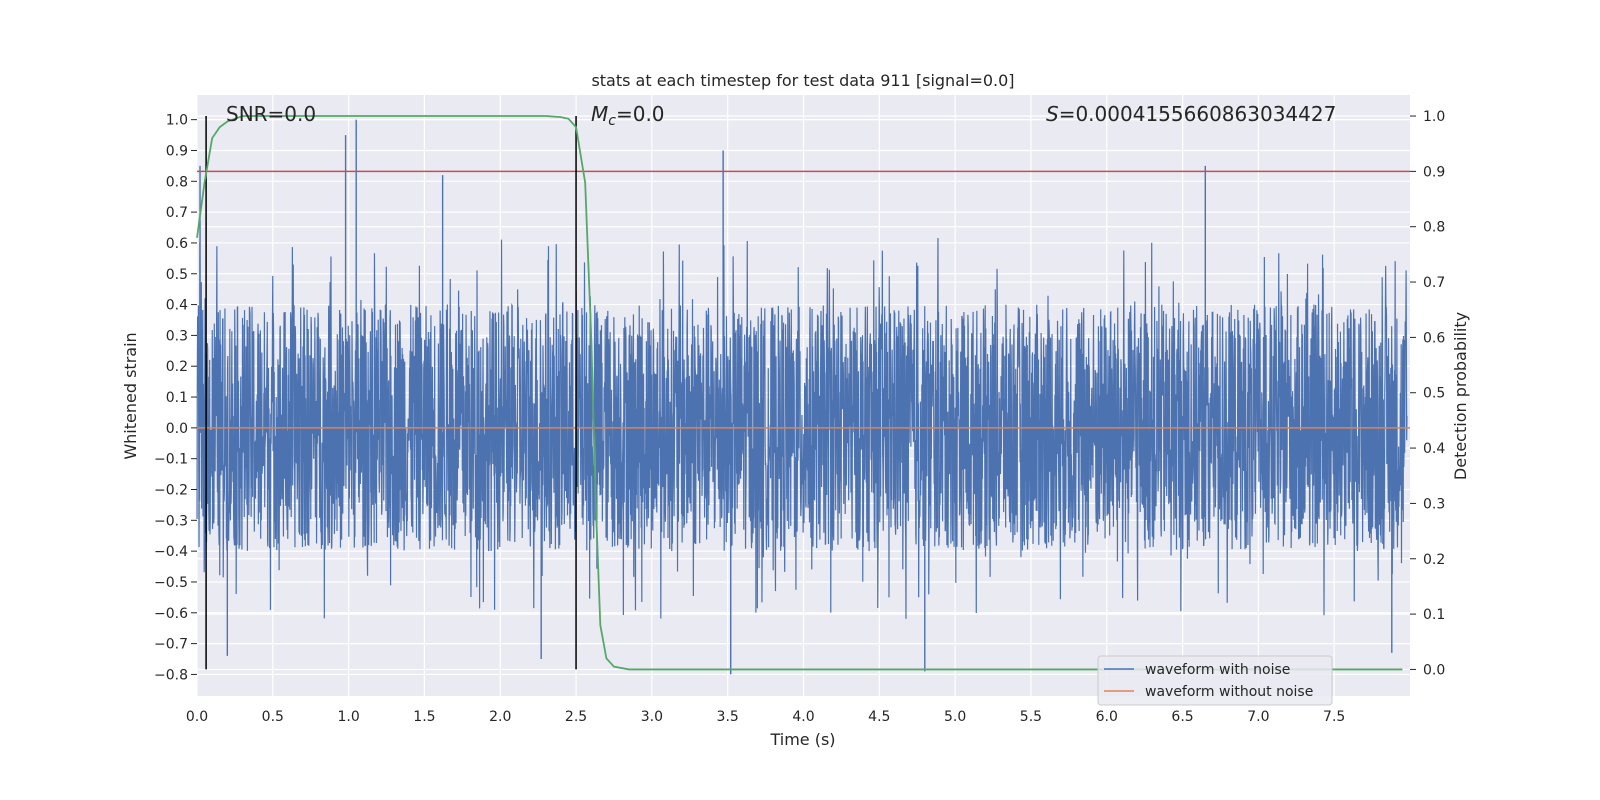 This screenshot has width=1600, height=800. What do you see at coordinates (177, 306) in the screenshot?
I see `y-left-tick-label-12: 0.4` at bounding box center [177, 306].